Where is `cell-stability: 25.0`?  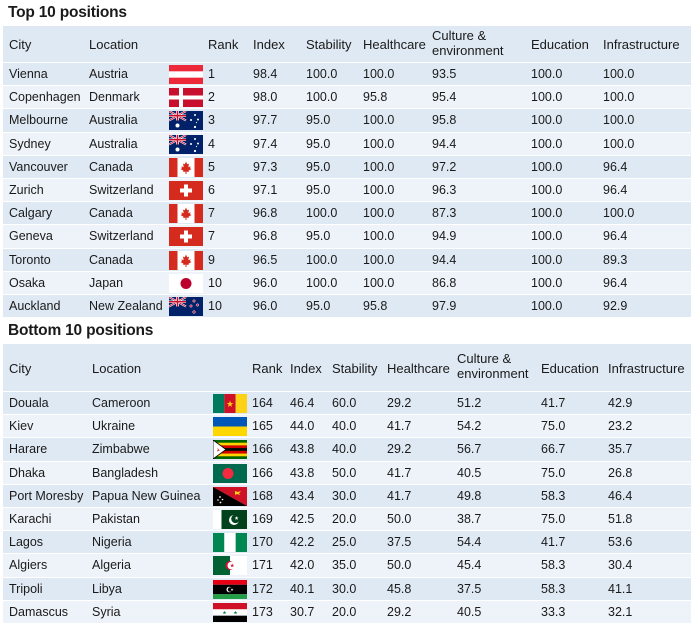 cell-stability: 25.0 is located at coordinates (344, 542).